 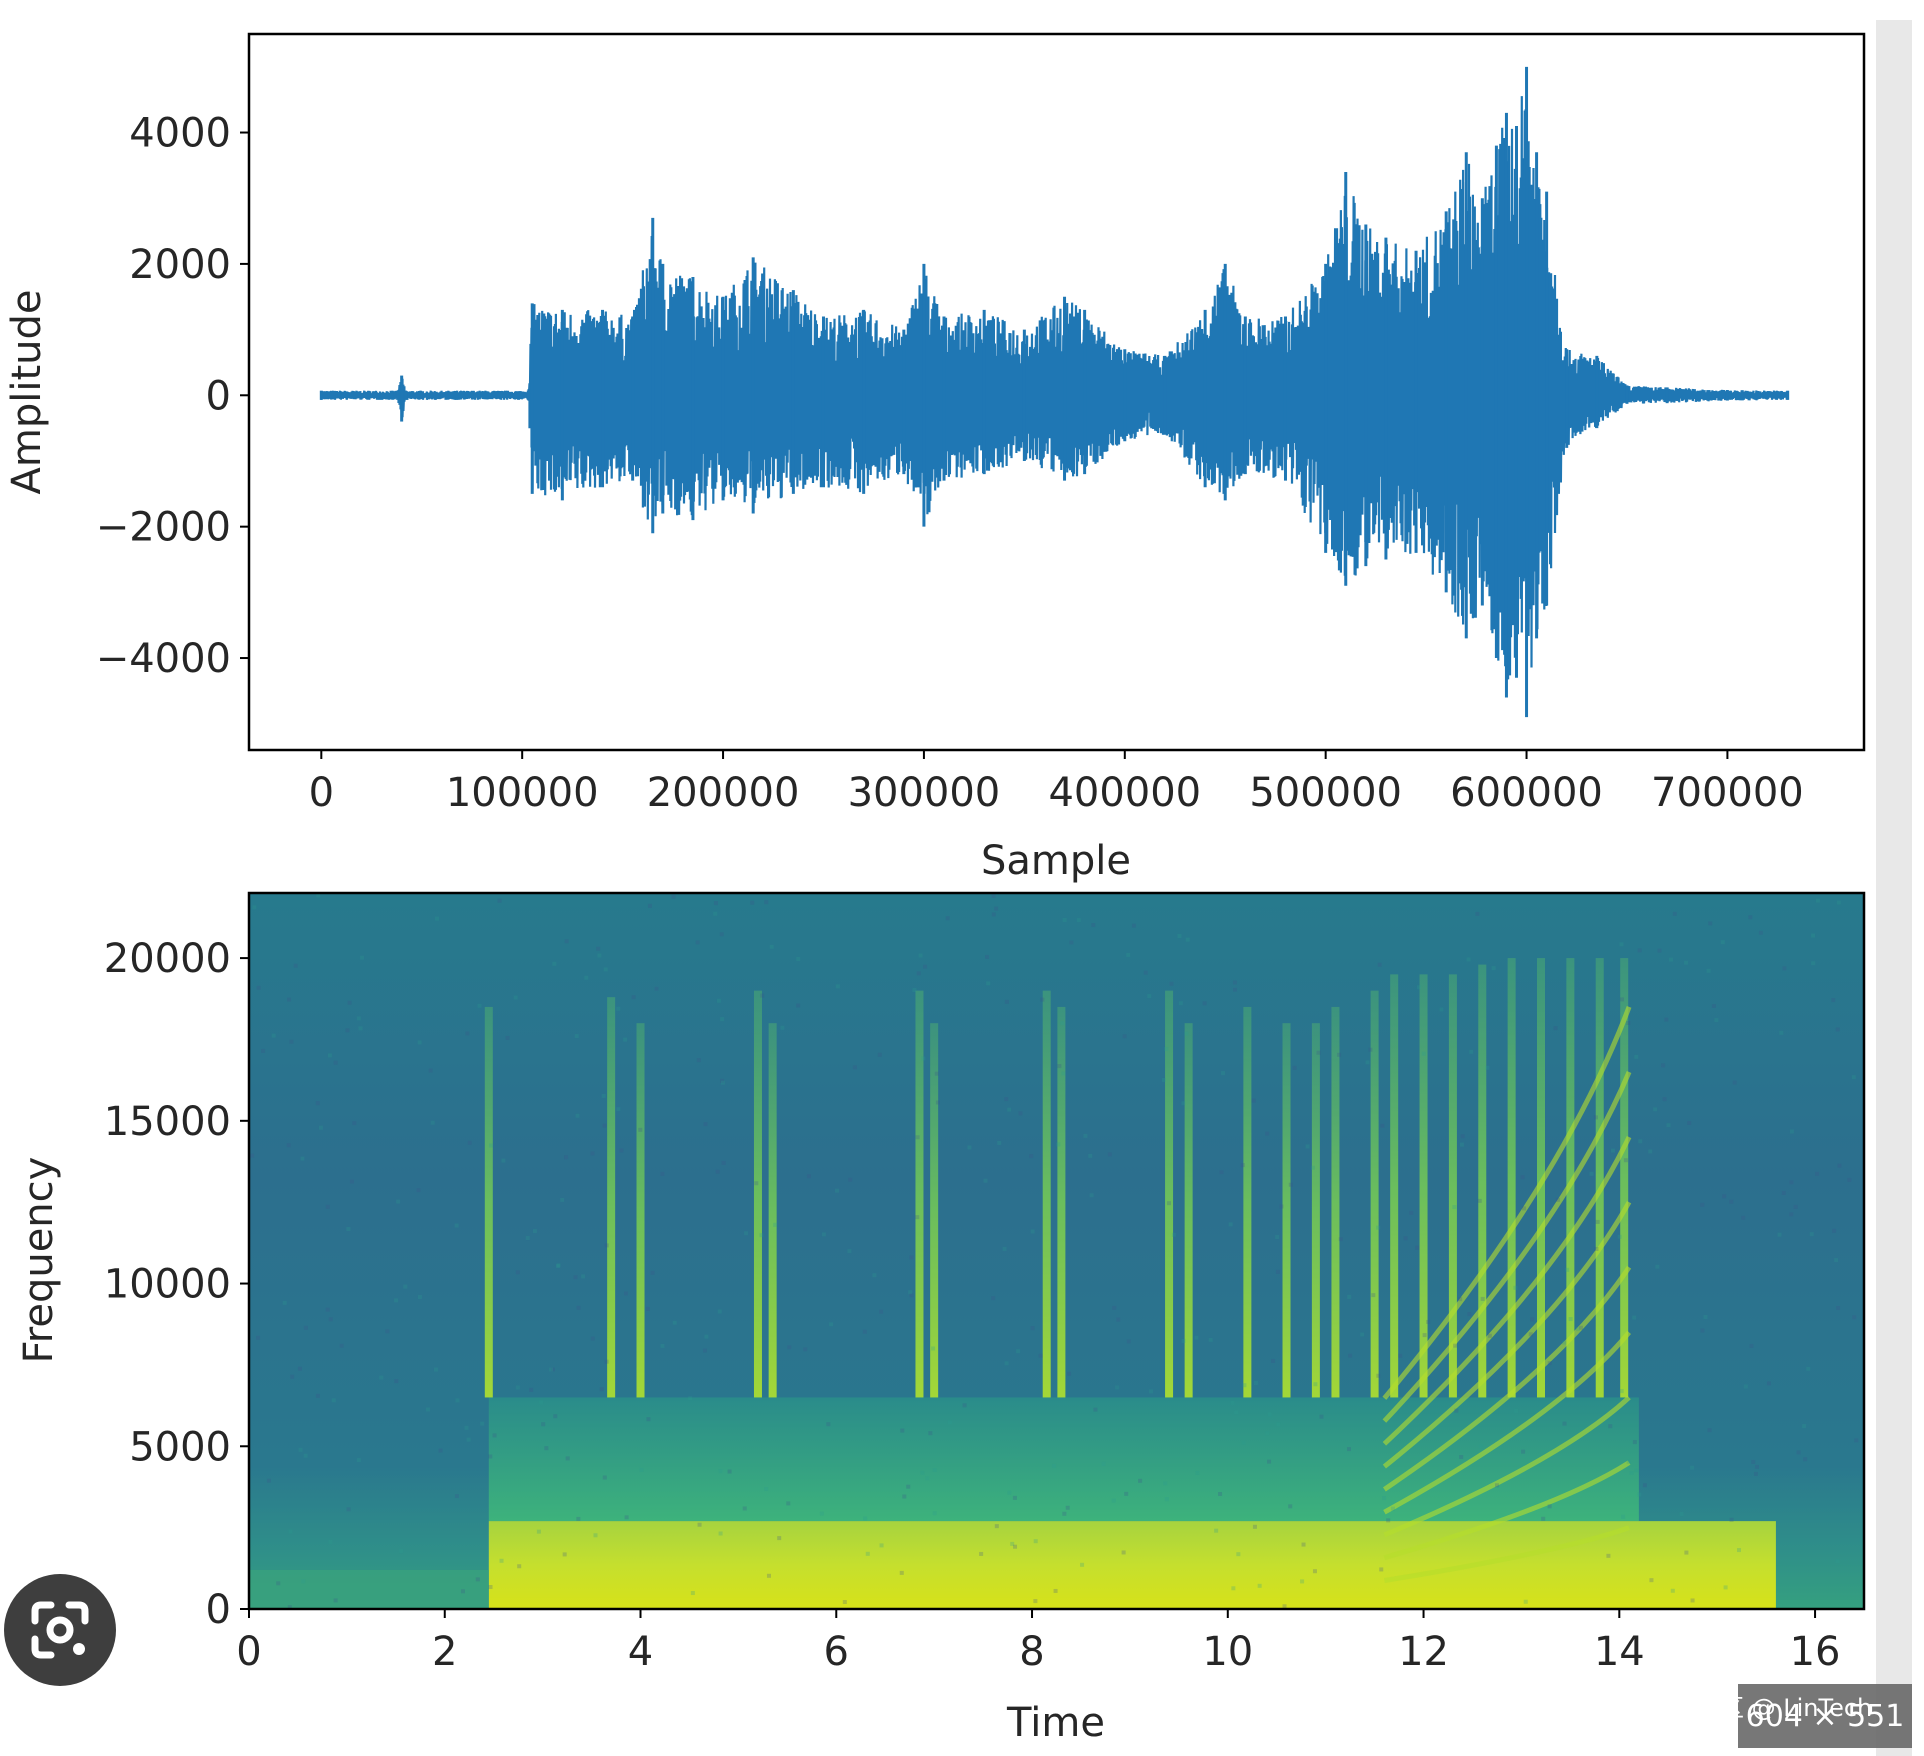 What do you see at coordinates (180, 1447) in the screenshot?
I see `spectrogram-ytick-label: 5000` at bounding box center [180, 1447].